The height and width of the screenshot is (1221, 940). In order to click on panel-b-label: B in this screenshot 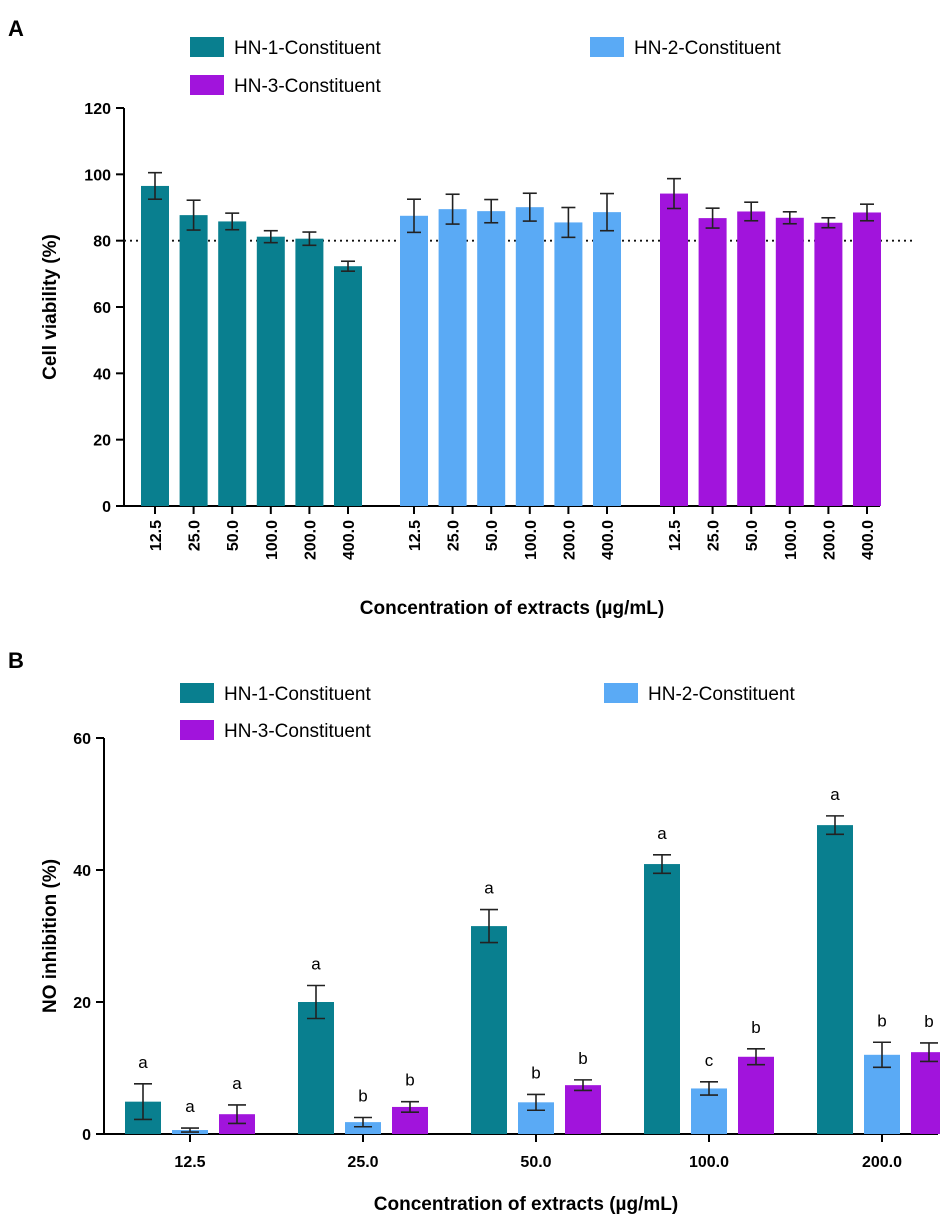, I will do `click(16, 660)`.